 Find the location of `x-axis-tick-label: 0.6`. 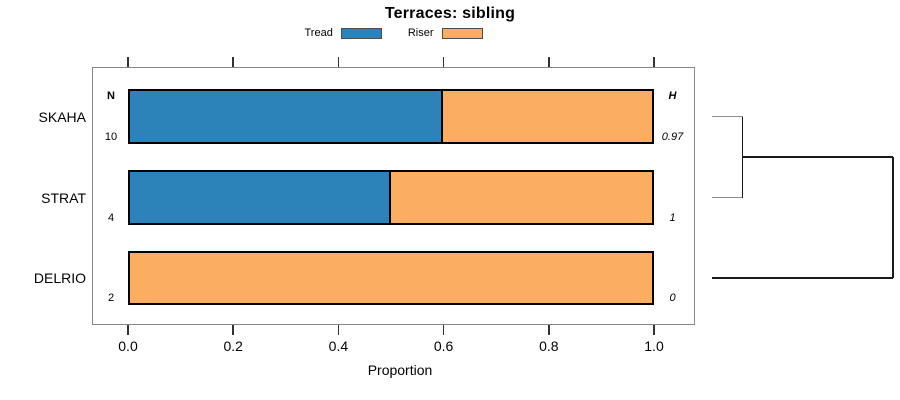

x-axis-tick-label: 0.6 is located at coordinates (443, 346).